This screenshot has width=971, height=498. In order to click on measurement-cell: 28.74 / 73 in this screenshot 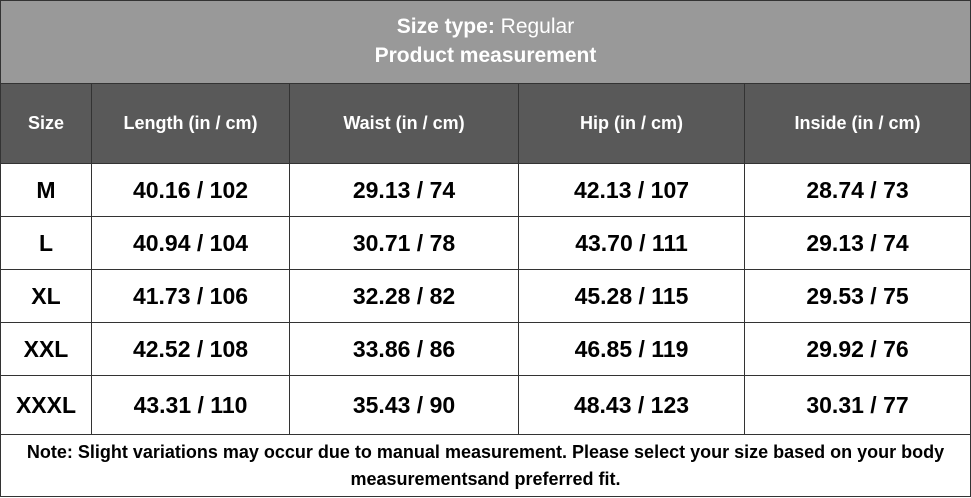, I will do `click(858, 190)`.